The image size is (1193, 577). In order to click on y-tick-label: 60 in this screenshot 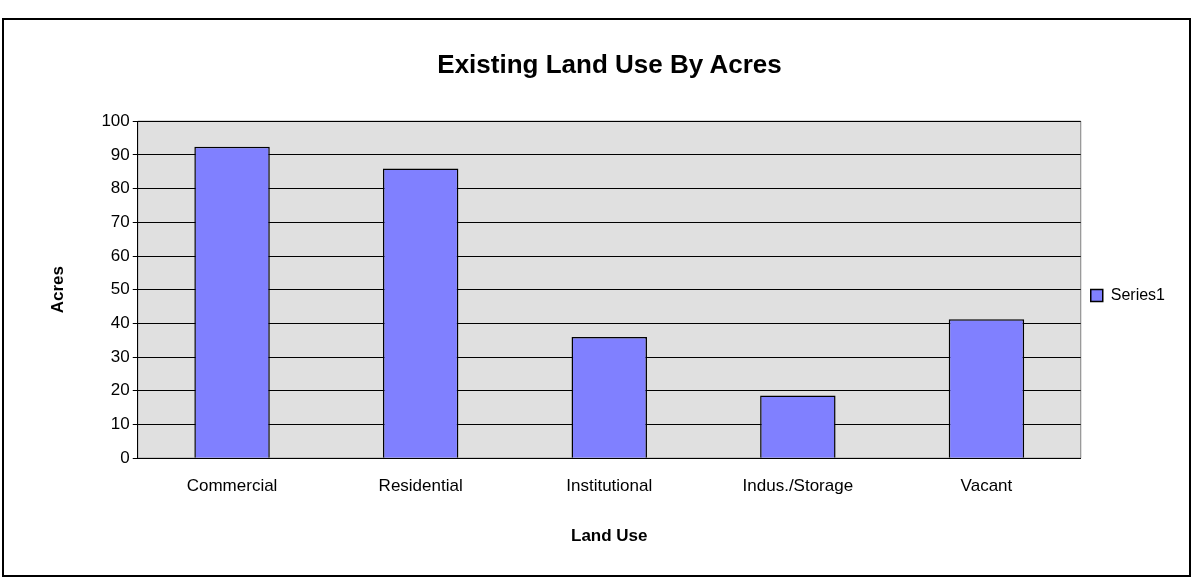, I will do `click(120, 255)`.